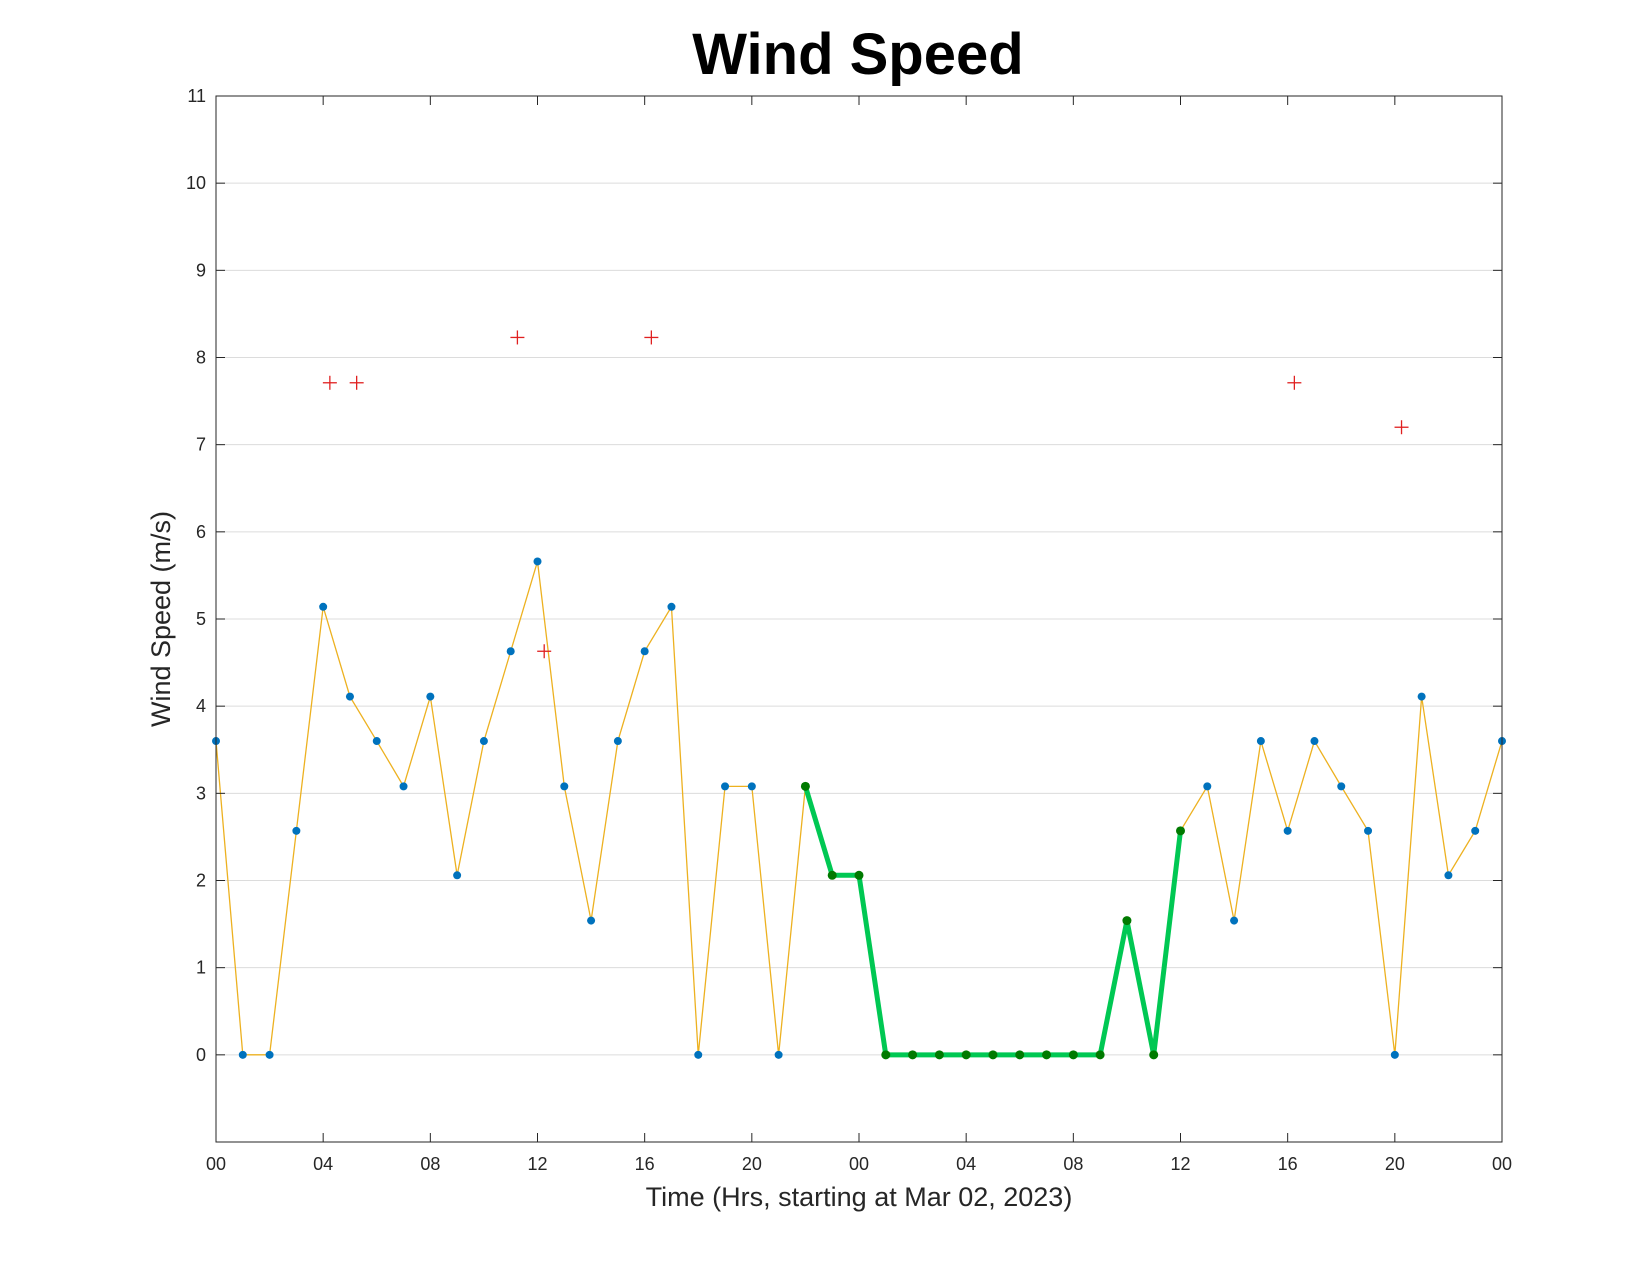 The height and width of the screenshot is (1275, 1650). What do you see at coordinates (201, 706) in the screenshot?
I see `y-tick-label: 4` at bounding box center [201, 706].